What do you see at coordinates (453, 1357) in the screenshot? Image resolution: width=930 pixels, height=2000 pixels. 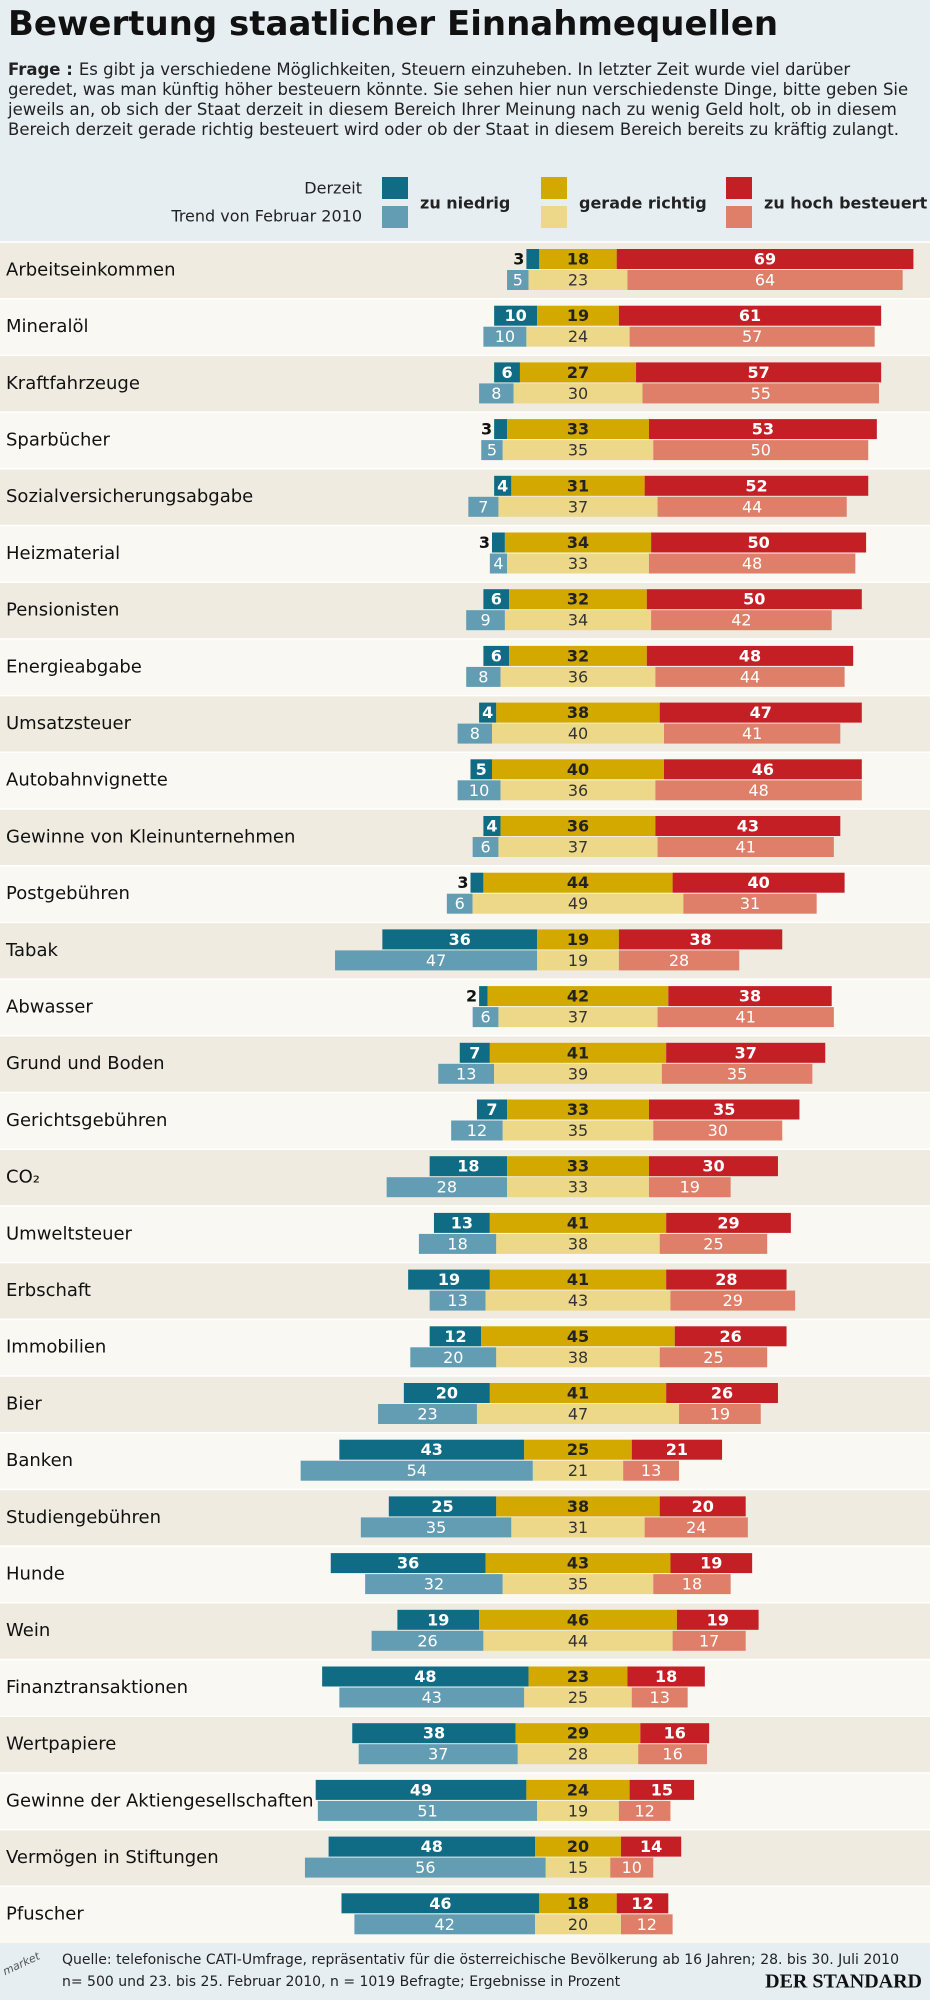 I see `value-label: 20` at bounding box center [453, 1357].